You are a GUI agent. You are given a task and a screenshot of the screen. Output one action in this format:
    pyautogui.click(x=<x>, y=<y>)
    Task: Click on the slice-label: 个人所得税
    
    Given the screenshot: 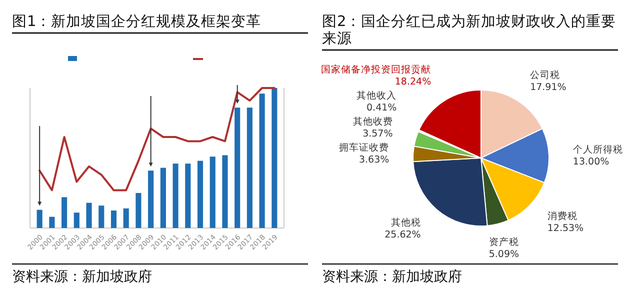 What is the action you would take?
    pyautogui.click(x=597, y=150)
    